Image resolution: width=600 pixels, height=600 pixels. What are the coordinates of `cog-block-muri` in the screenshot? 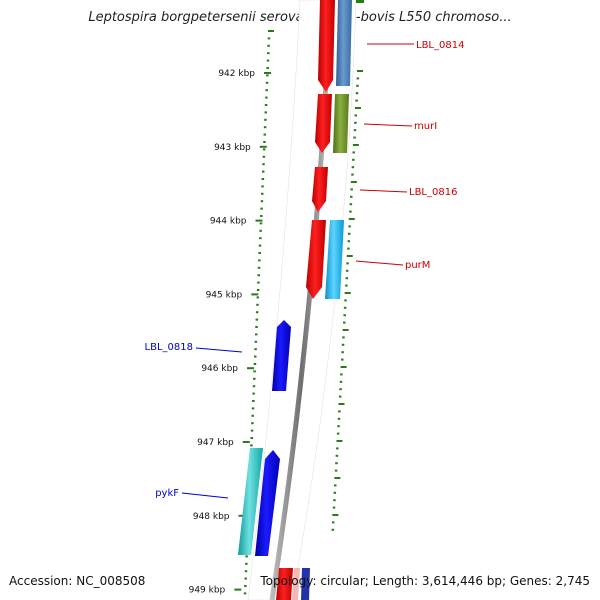 It's located at (341, 123).